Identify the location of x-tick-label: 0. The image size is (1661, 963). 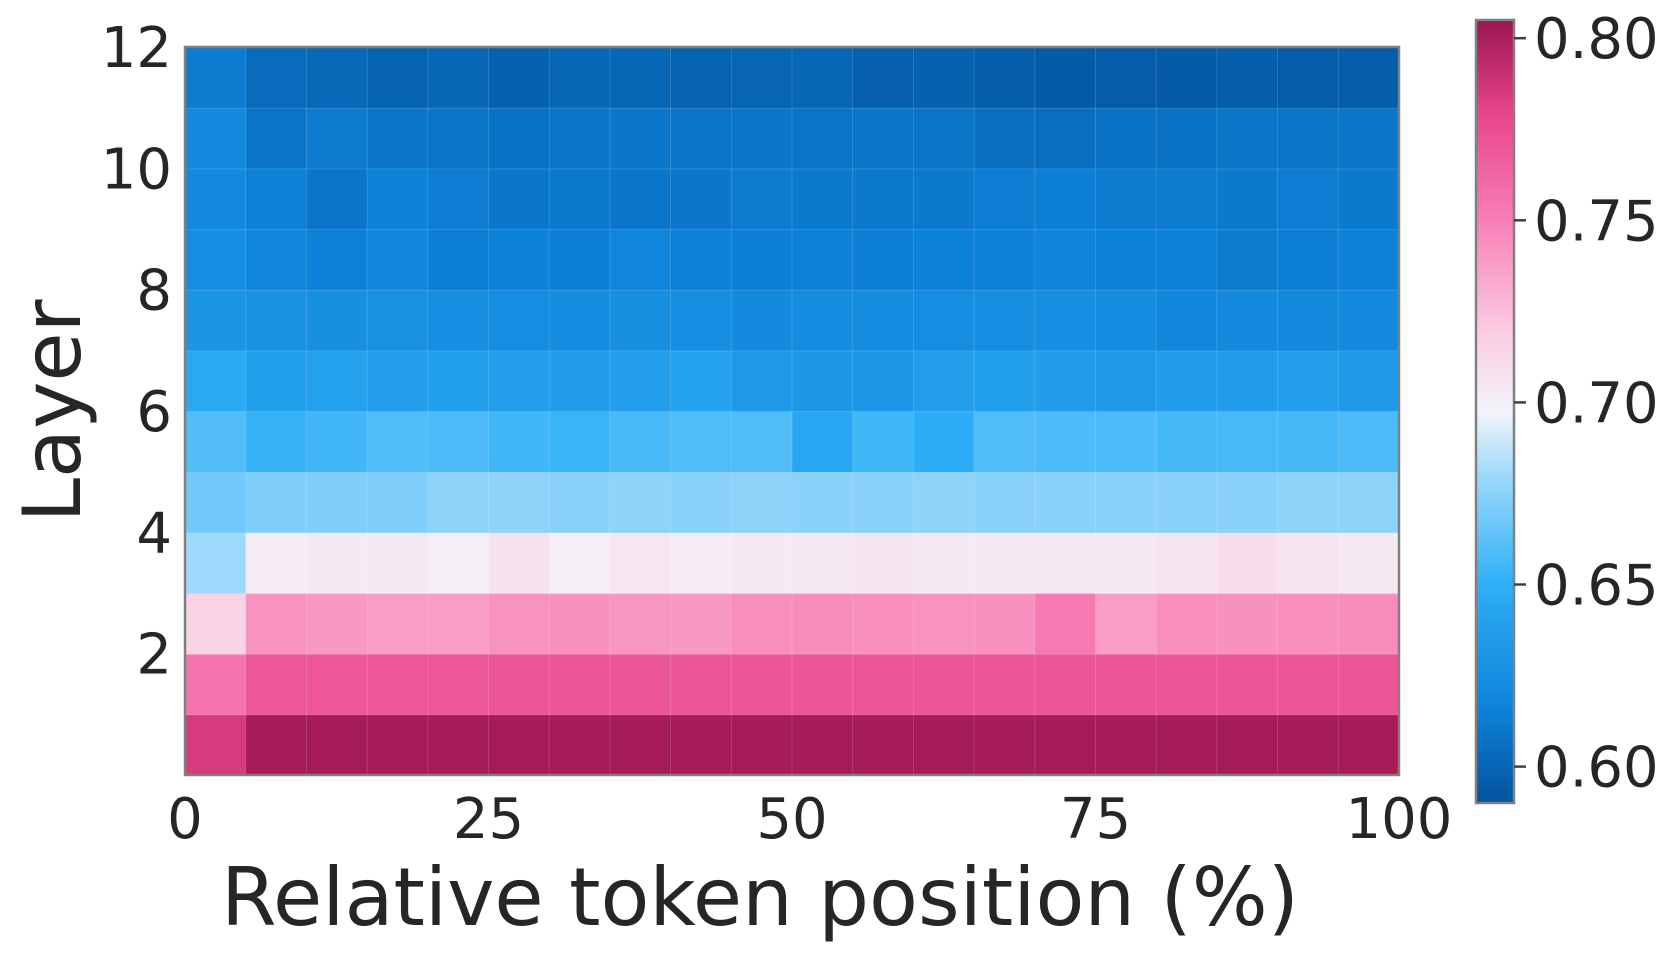
(185, 819).